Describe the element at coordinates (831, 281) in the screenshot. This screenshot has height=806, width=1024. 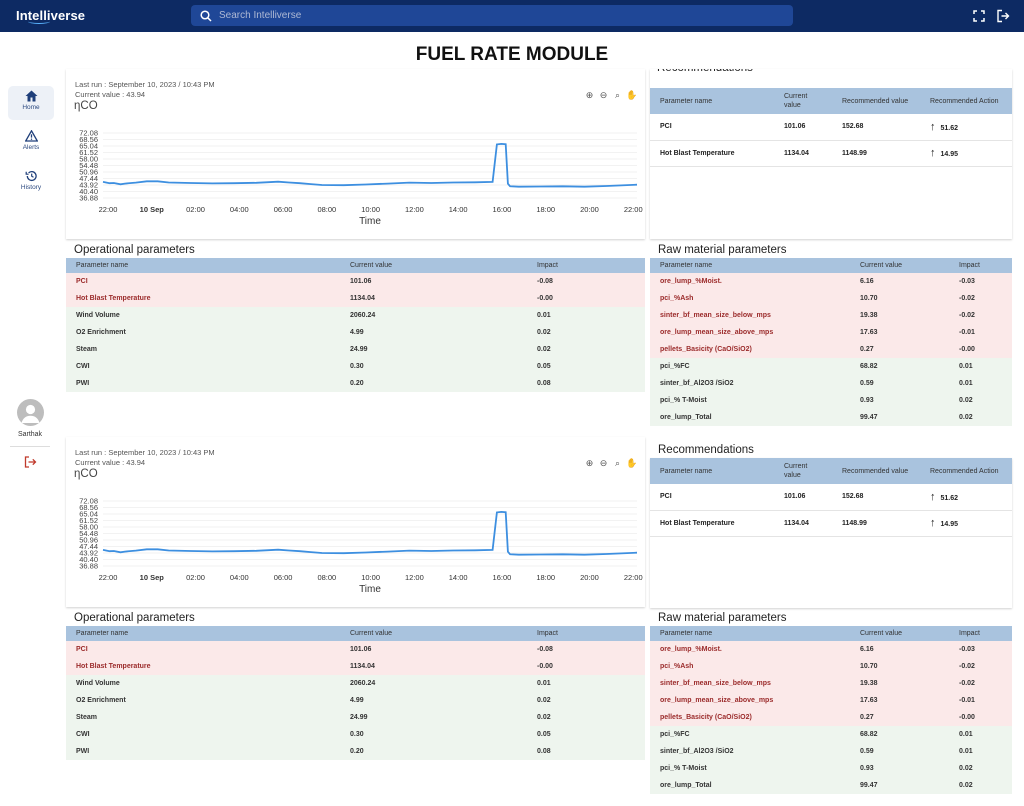
I see `table-row: ore_lump_%Moist. 6.16 -0.03` at that location.